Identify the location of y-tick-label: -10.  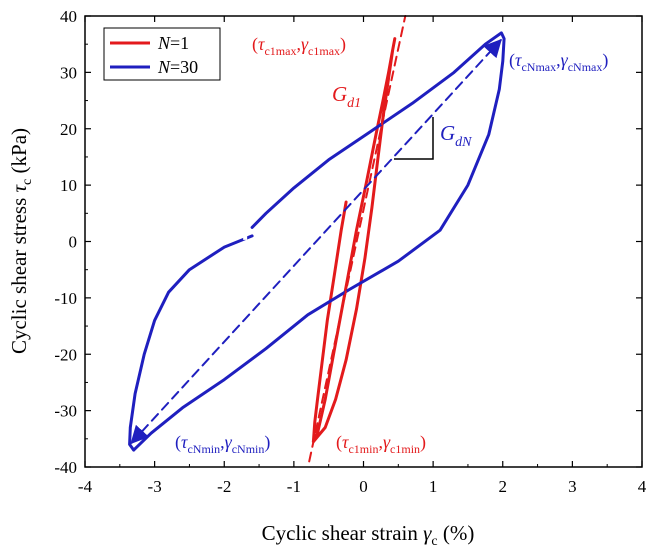
(65, 298).